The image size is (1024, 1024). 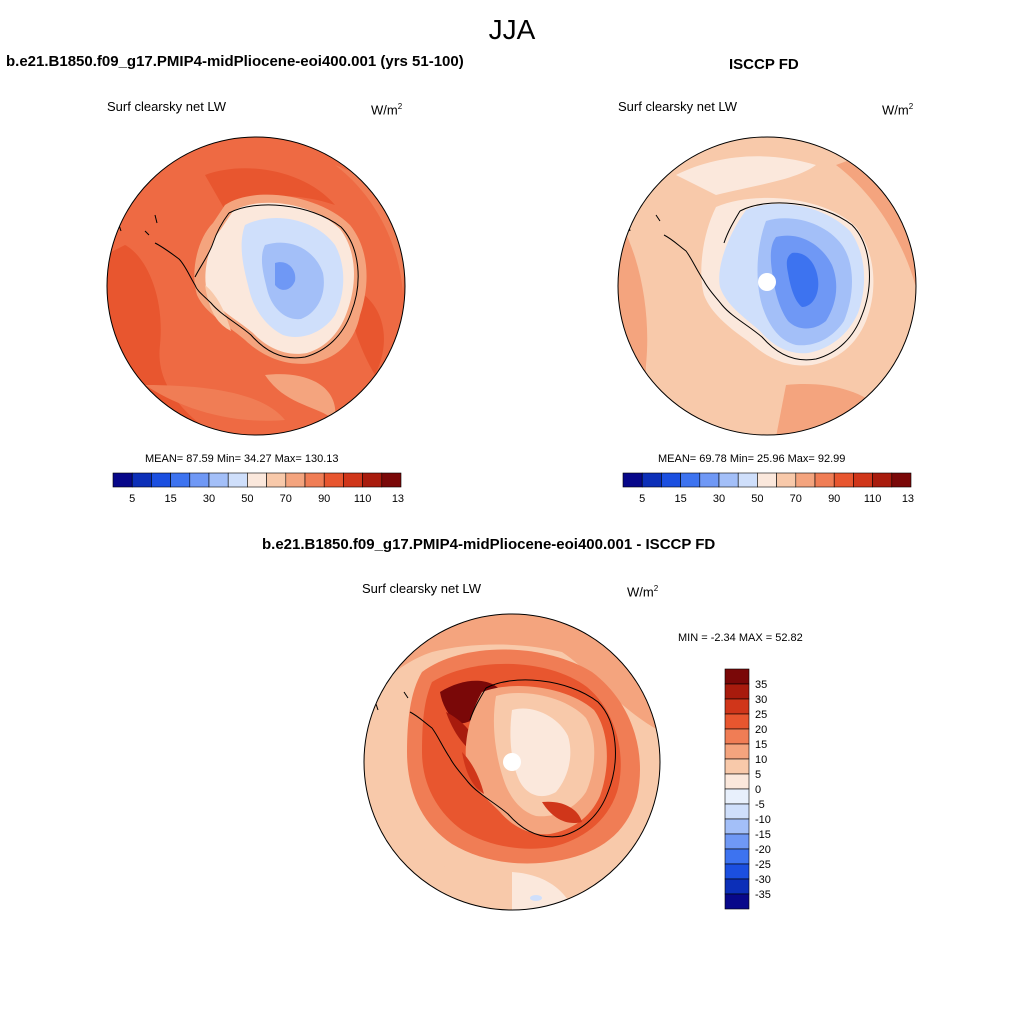 I want to click on colorbar1-tick-label: 50, so click(x=247, y=499).